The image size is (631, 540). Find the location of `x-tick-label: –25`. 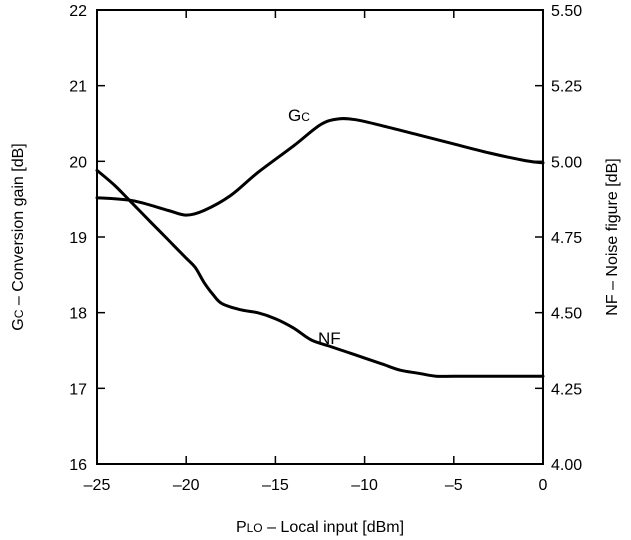

x-tick-label: –25 is located at coordinates (97, 485).